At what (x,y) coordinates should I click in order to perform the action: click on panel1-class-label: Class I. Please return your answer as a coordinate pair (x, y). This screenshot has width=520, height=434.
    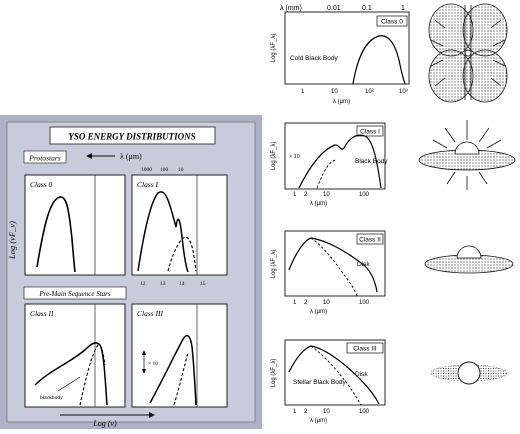
    Looking at the image, I should click on (370, 132).